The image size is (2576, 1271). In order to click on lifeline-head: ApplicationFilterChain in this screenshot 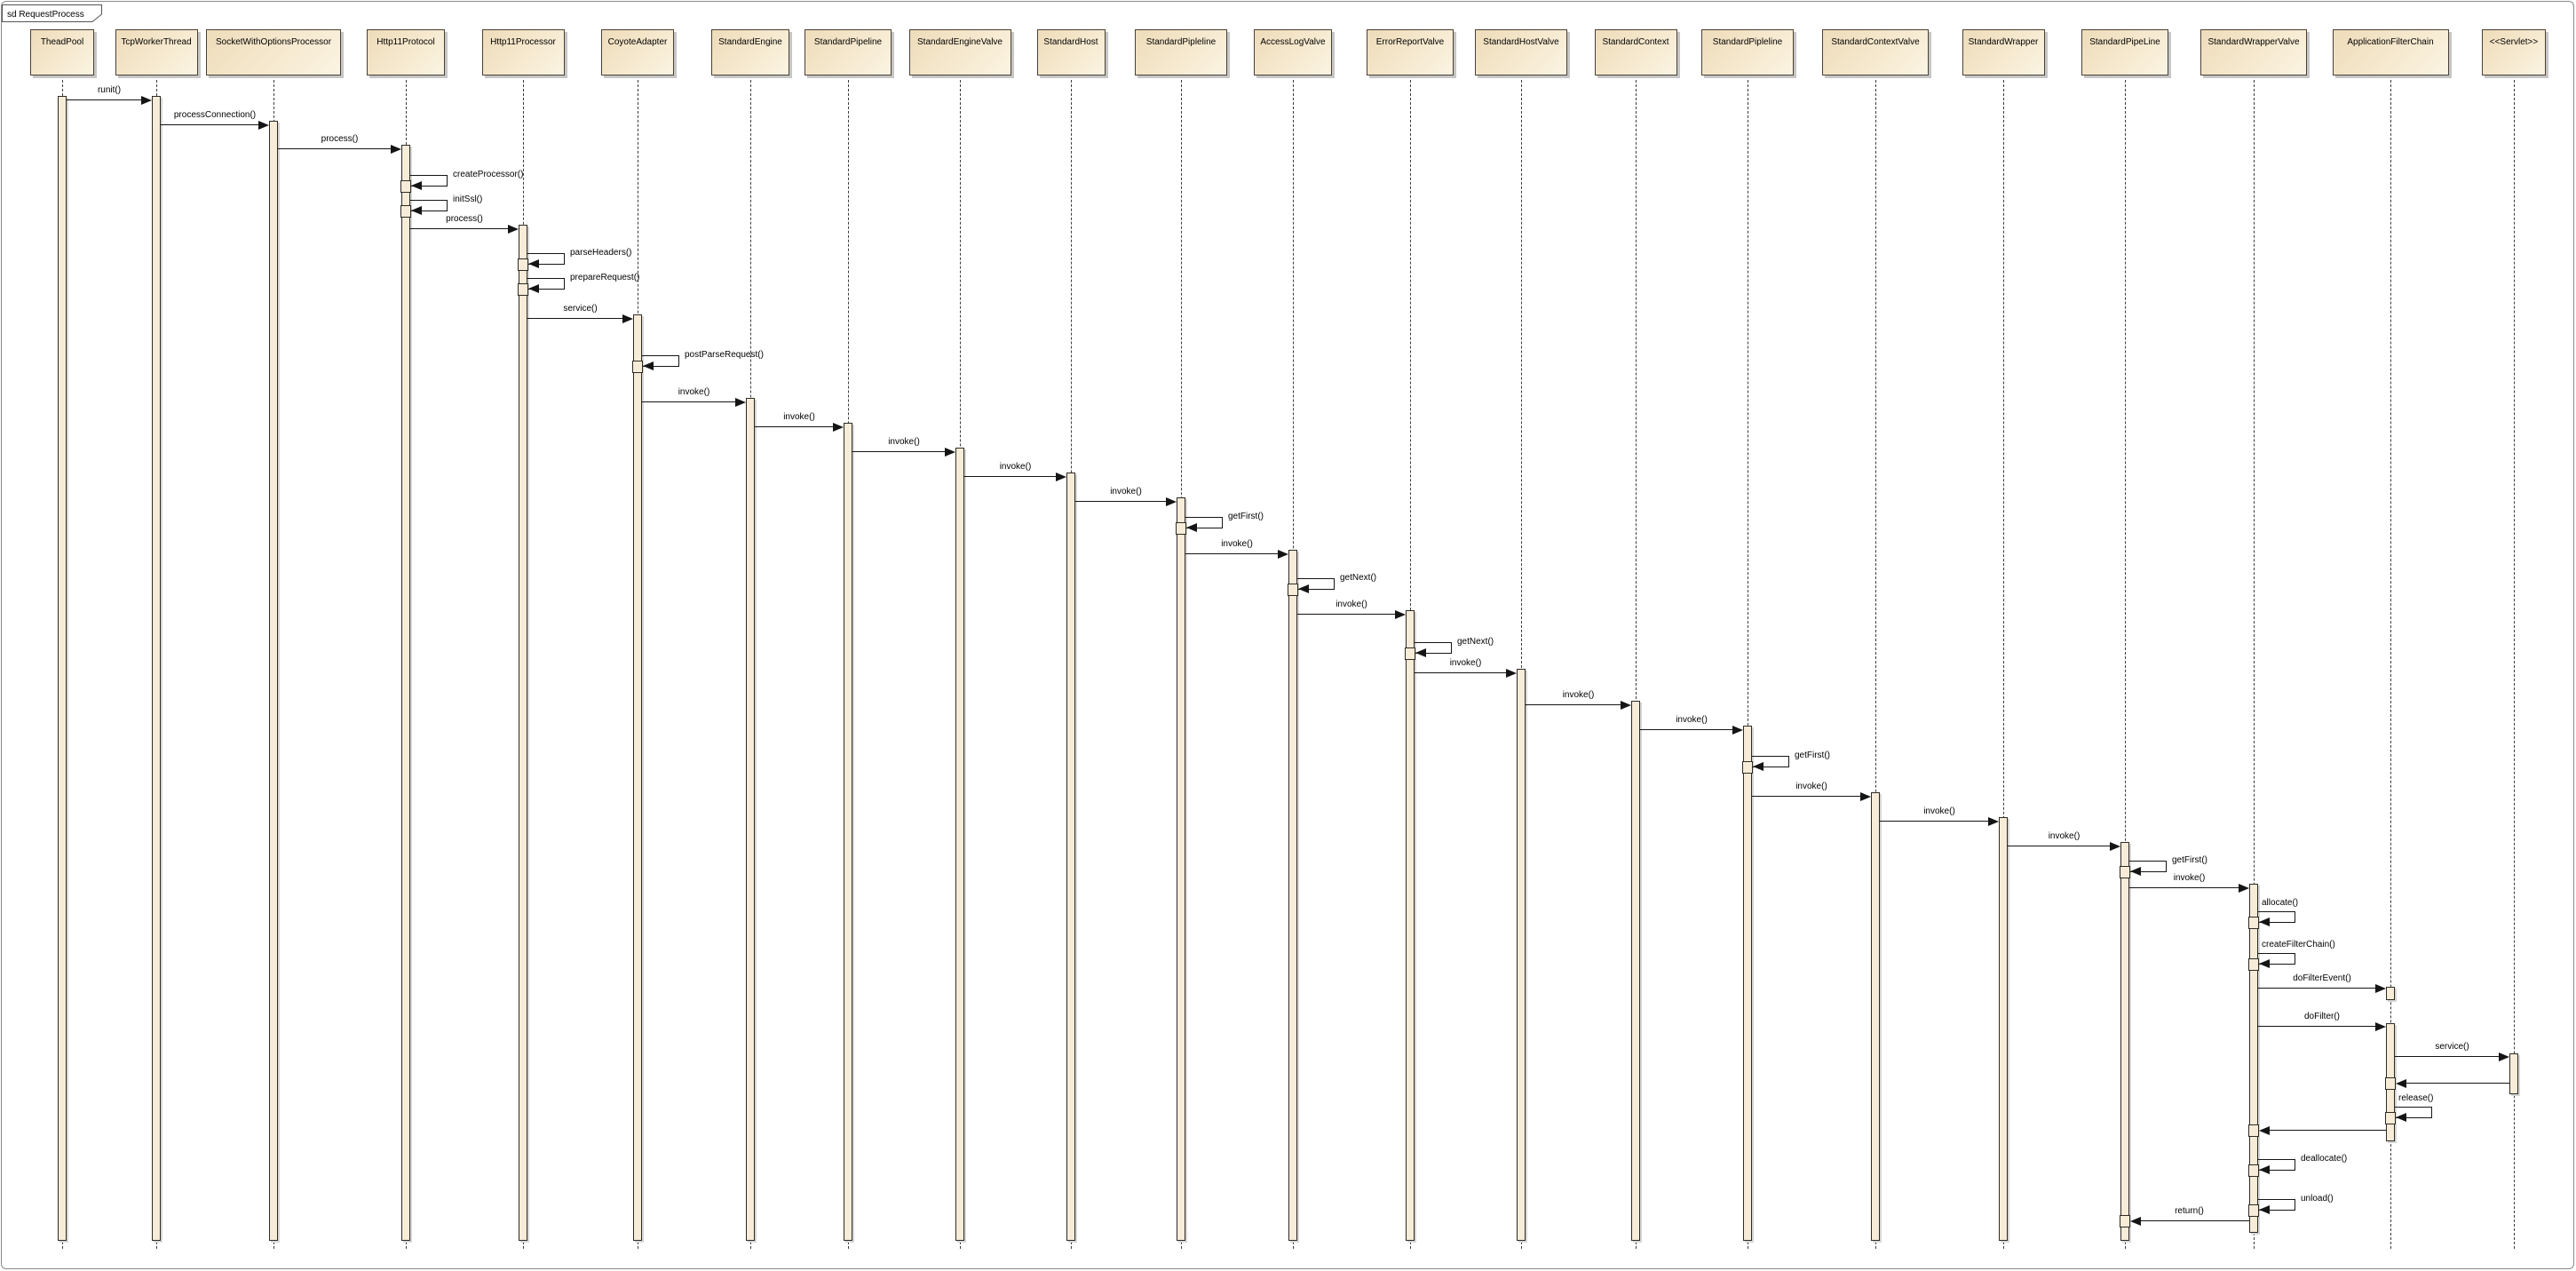, I will do `click(2390, 52)`.